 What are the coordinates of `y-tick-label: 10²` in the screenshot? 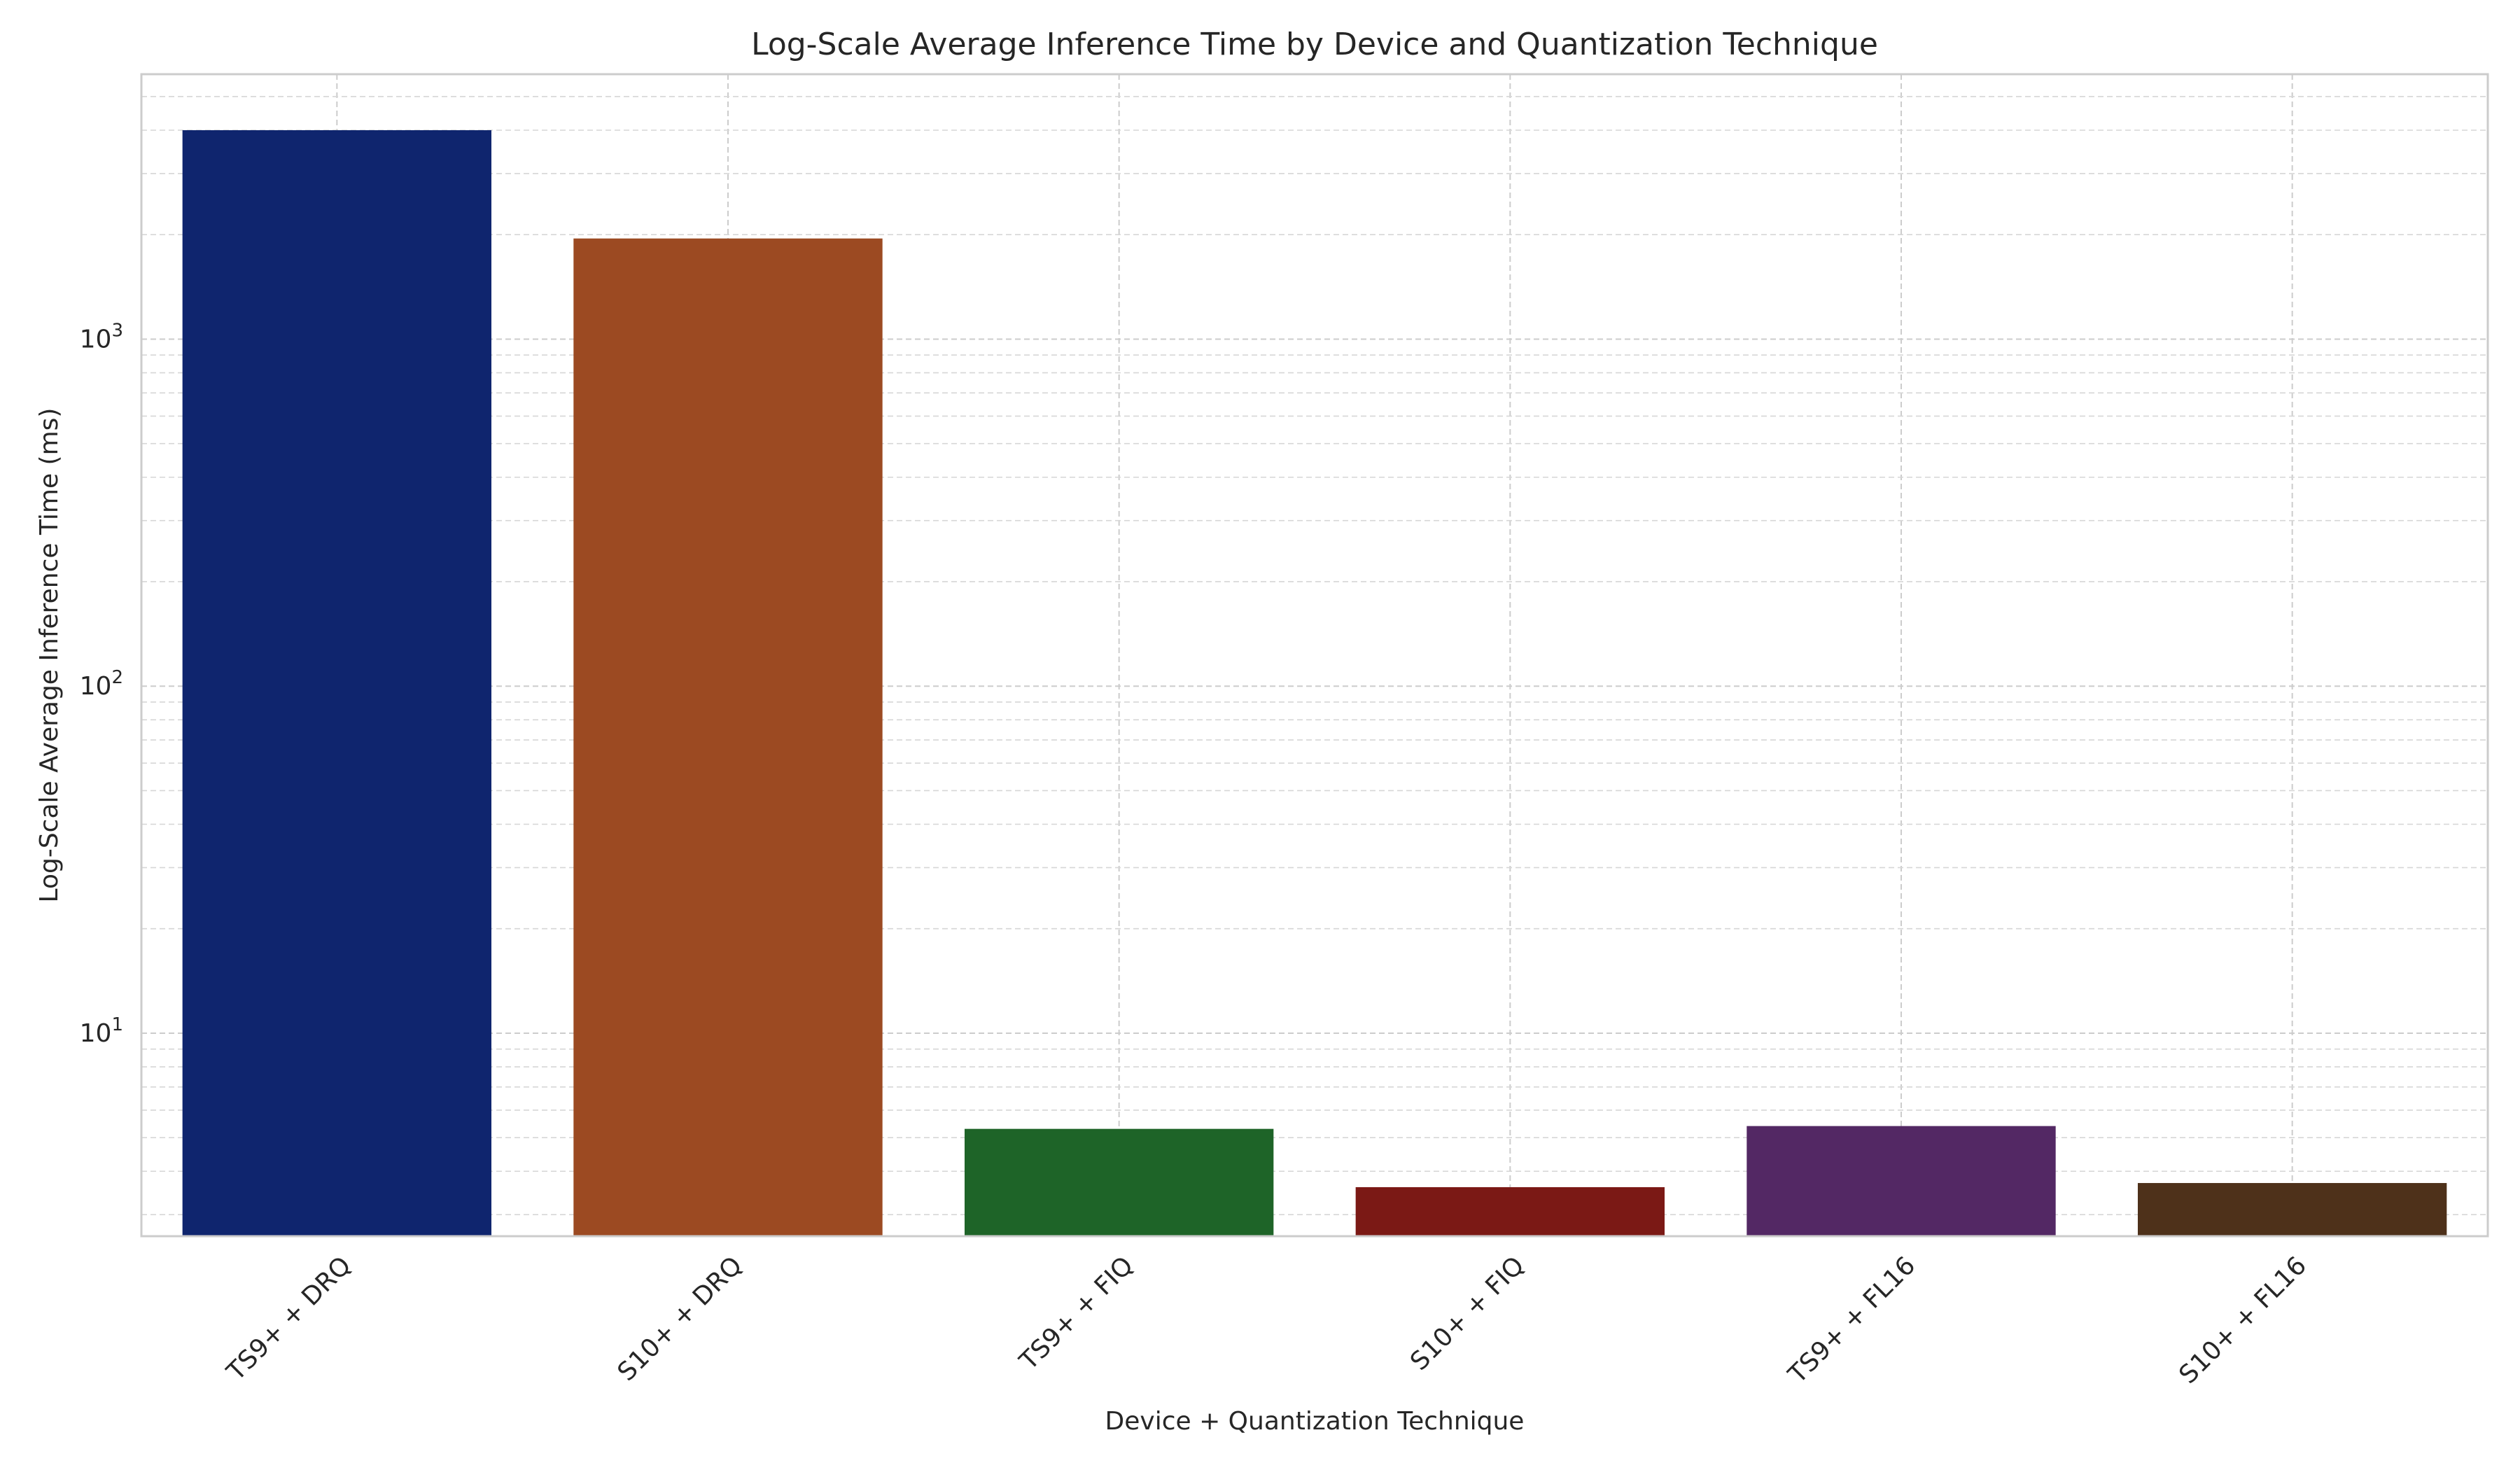 It's located at (101, 684).